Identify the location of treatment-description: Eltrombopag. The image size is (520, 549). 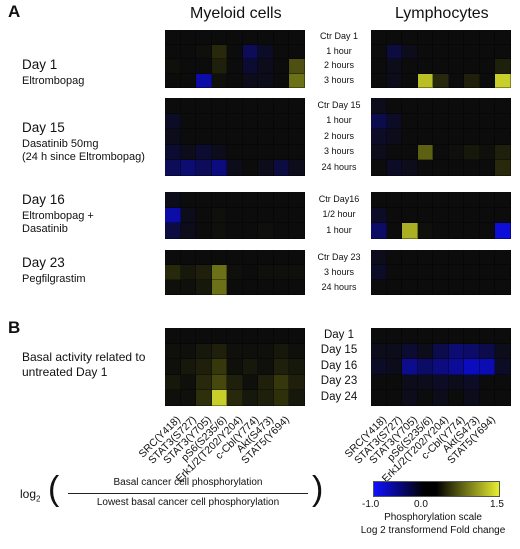
(53, 81).